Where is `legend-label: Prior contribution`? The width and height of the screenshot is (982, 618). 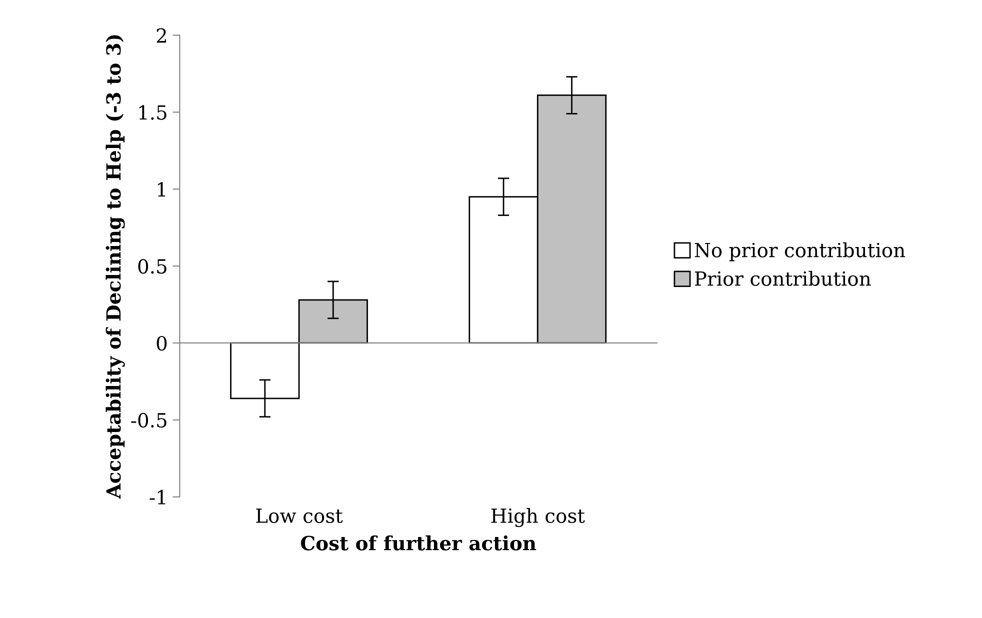
legend-label: Prior contribution is located at coordinates (782, 278).